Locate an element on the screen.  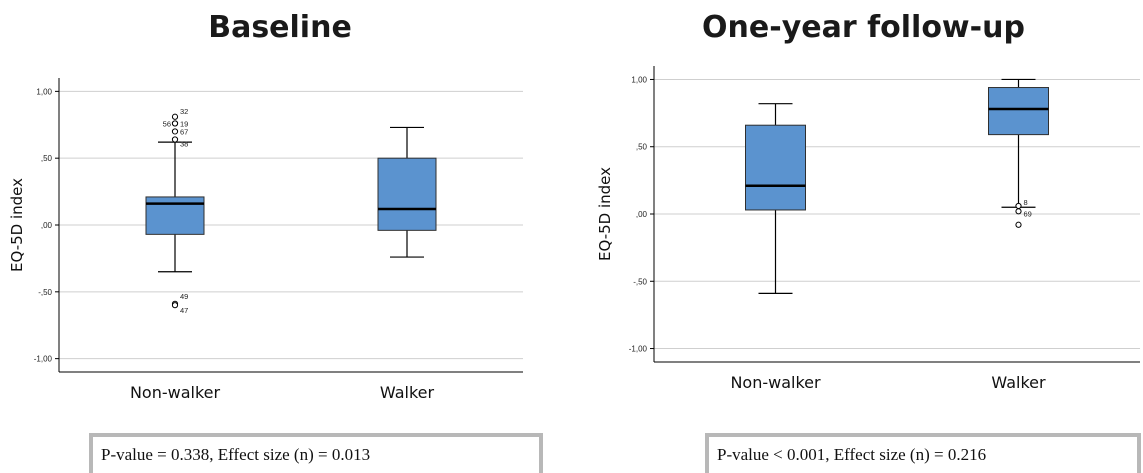
stats-annotation: P-value < 0.001, Effect size (n) = 0.216 is located at coordinates (923, 453).